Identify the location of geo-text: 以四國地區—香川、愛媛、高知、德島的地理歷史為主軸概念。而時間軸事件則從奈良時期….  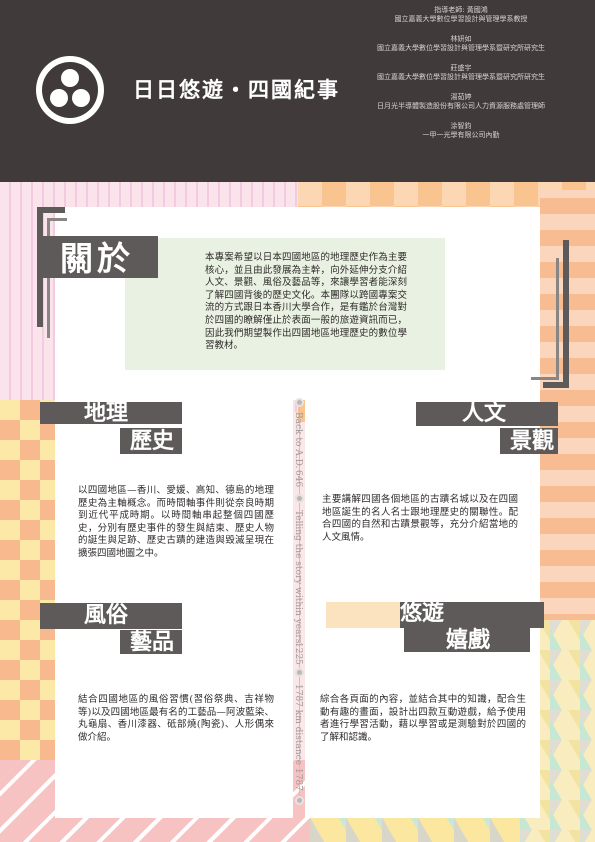
(176, 522).